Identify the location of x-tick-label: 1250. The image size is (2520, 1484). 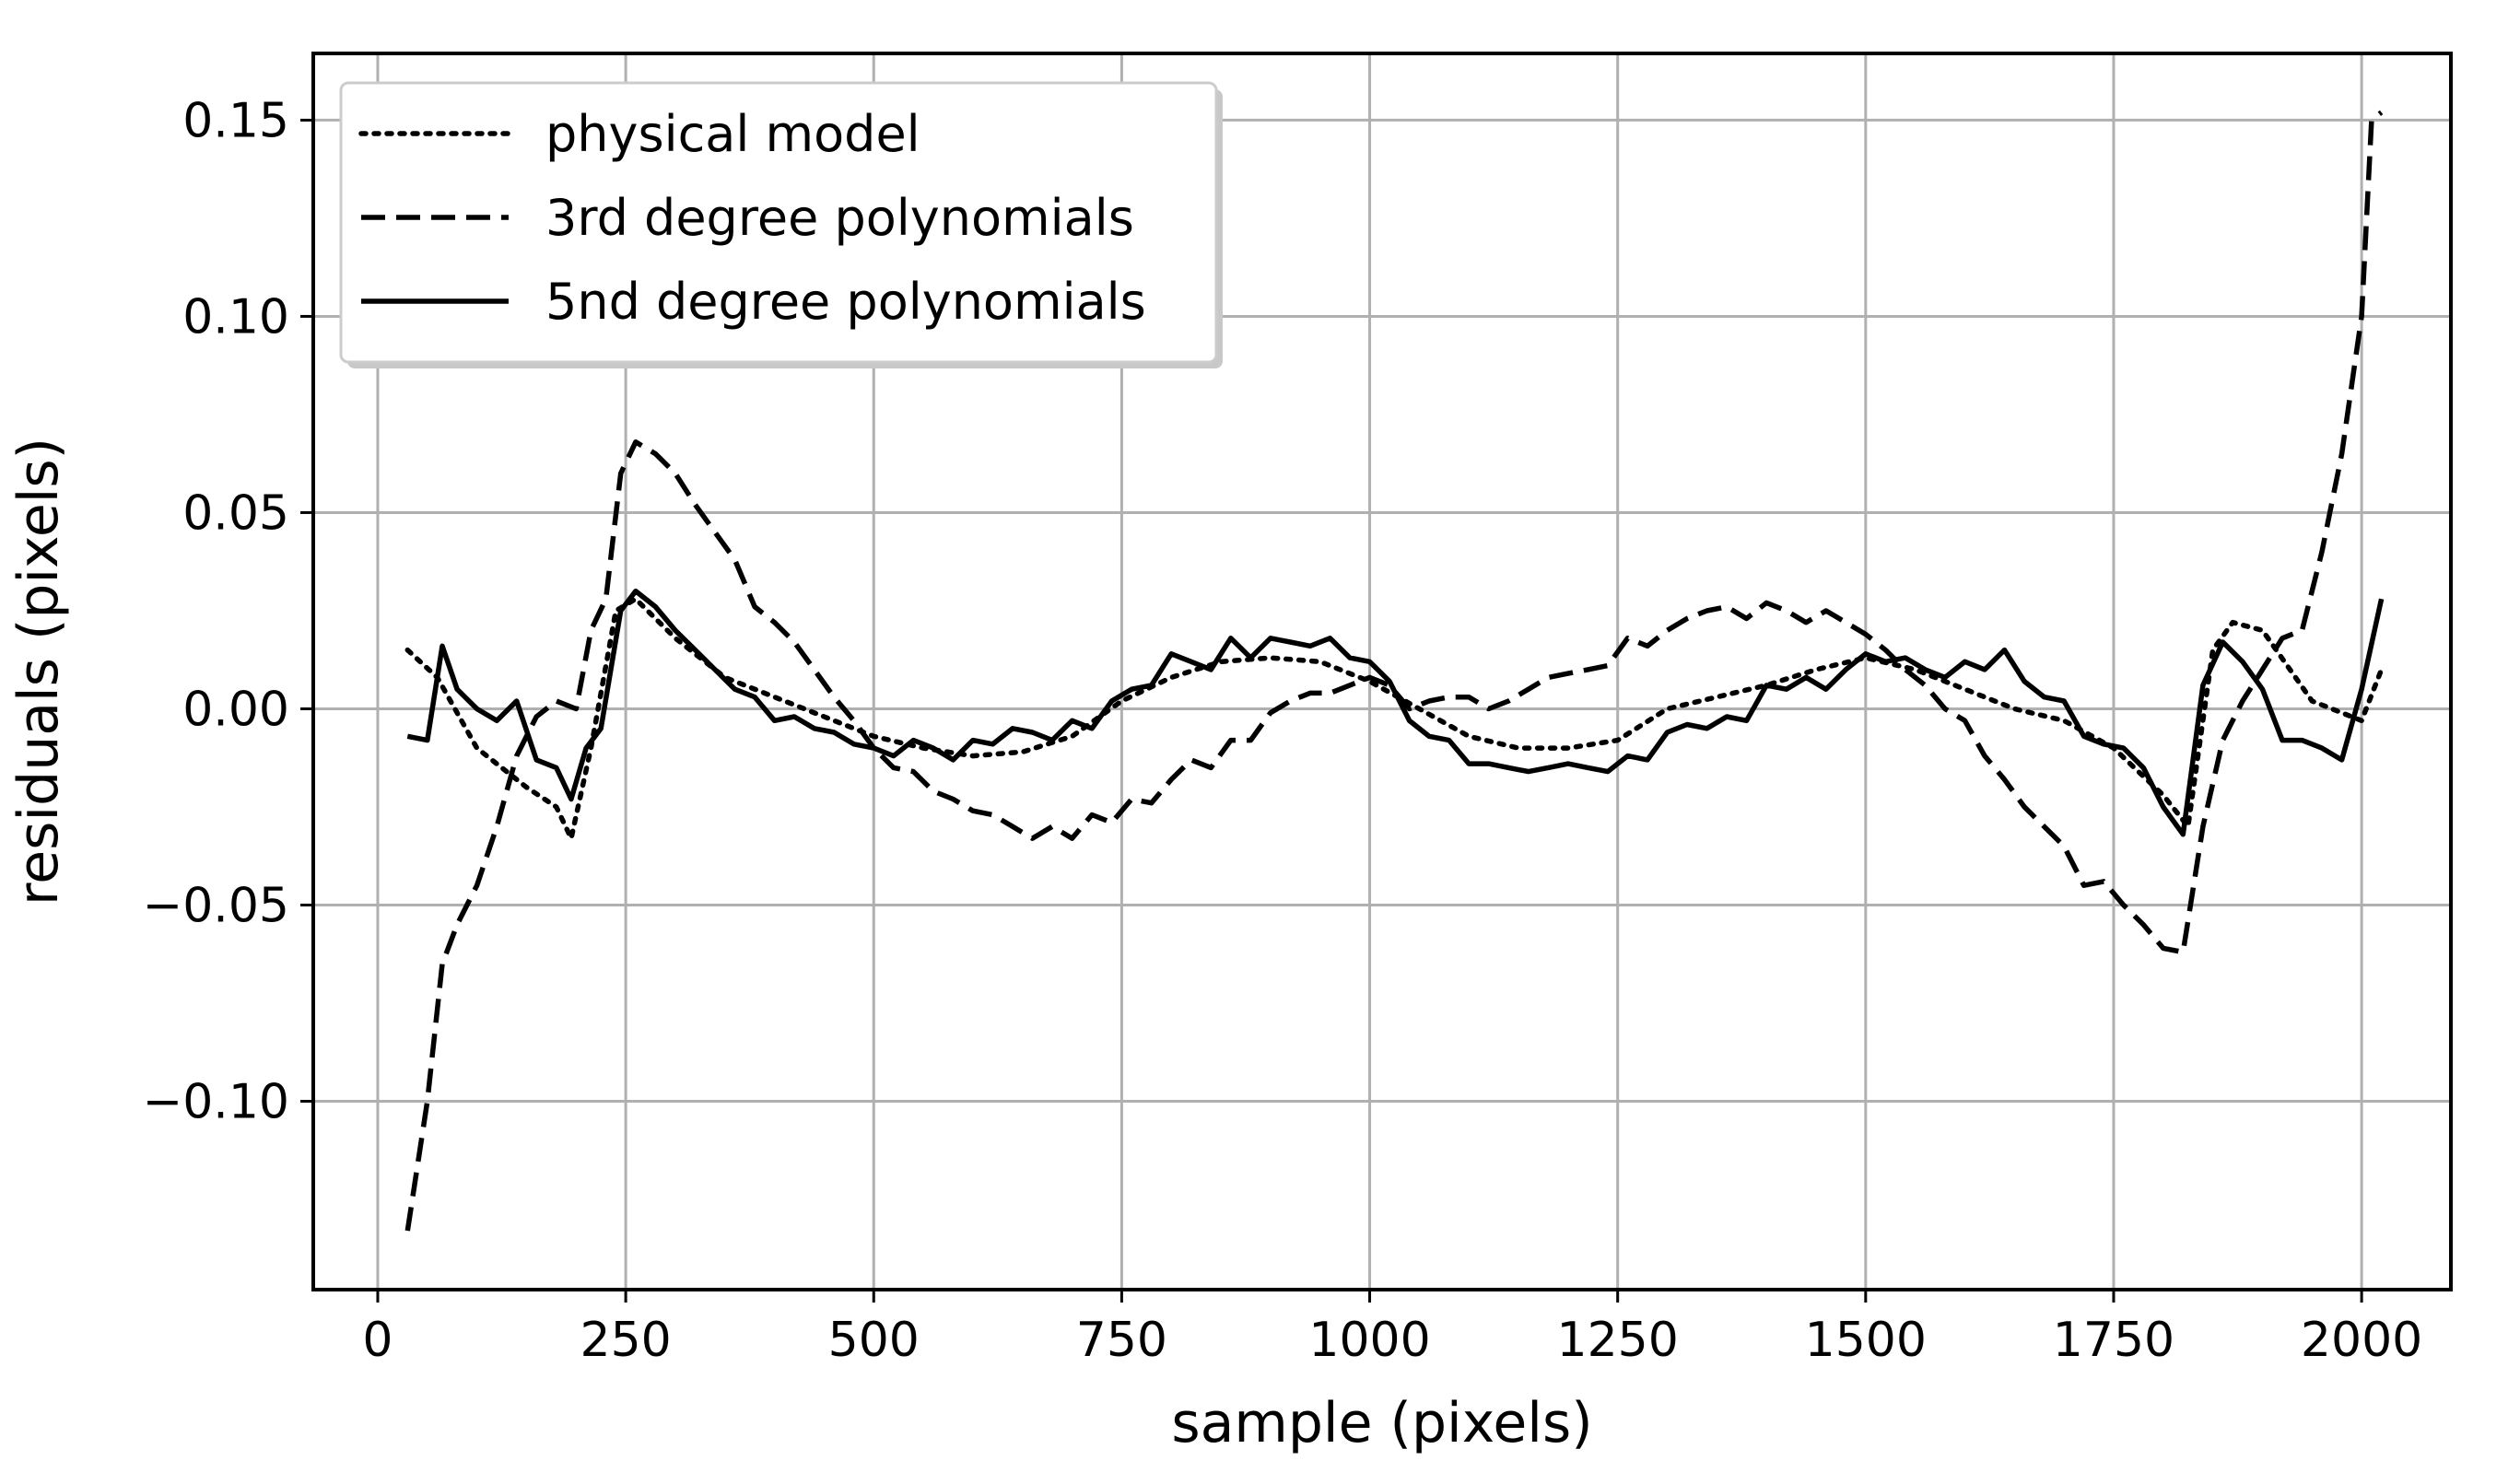
(1618, 1340).